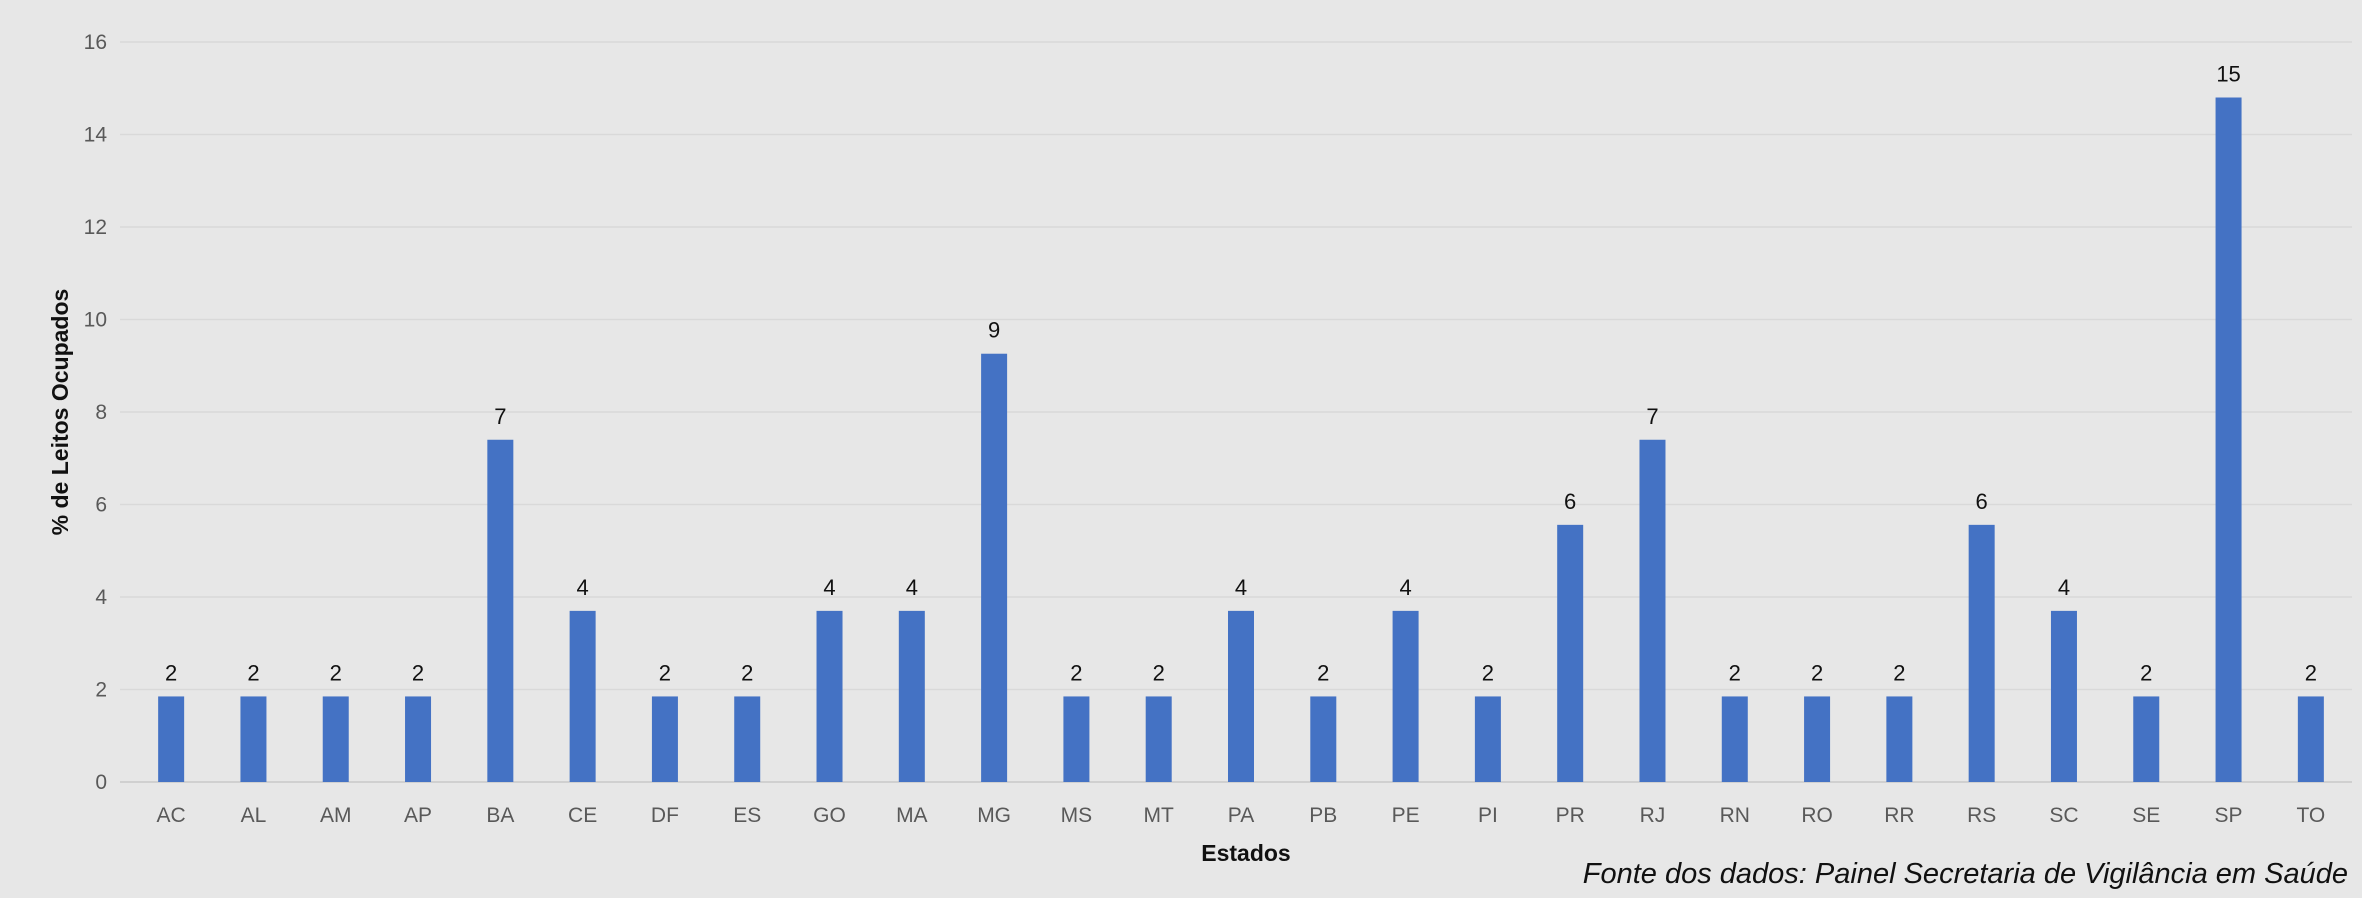  I want to click on y-tick-label: 8, so click(101, 412).